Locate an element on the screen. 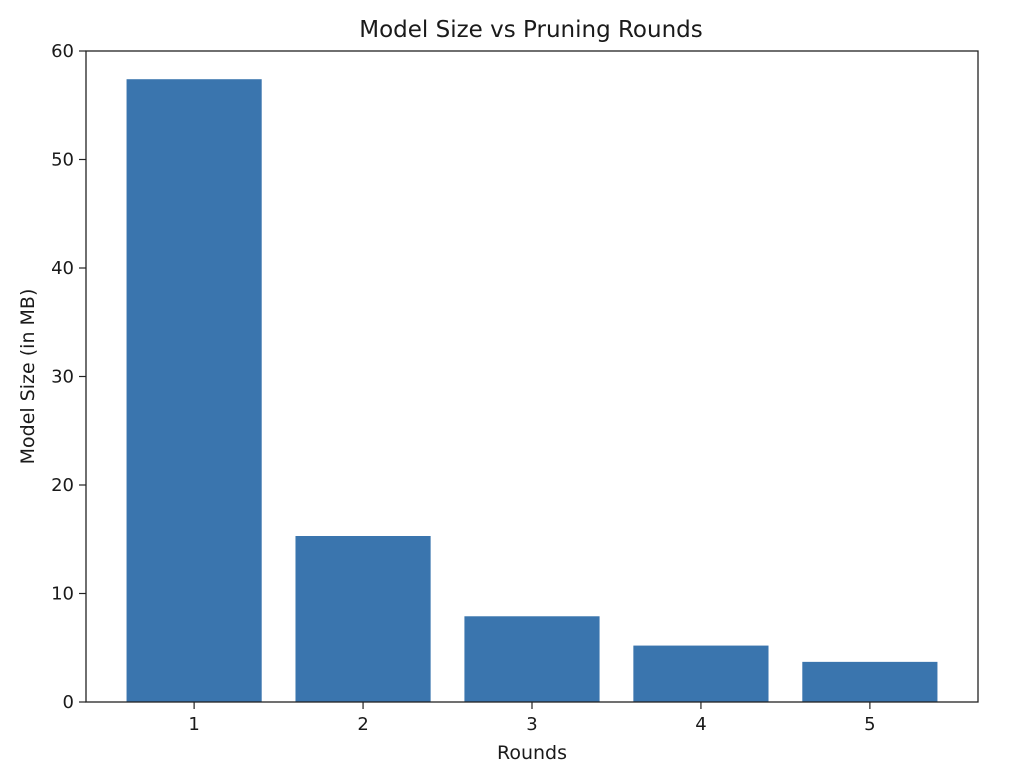 This screenshot has width=1016, height=776. y-tick-label: 50 is located at coordinates (62, 160).